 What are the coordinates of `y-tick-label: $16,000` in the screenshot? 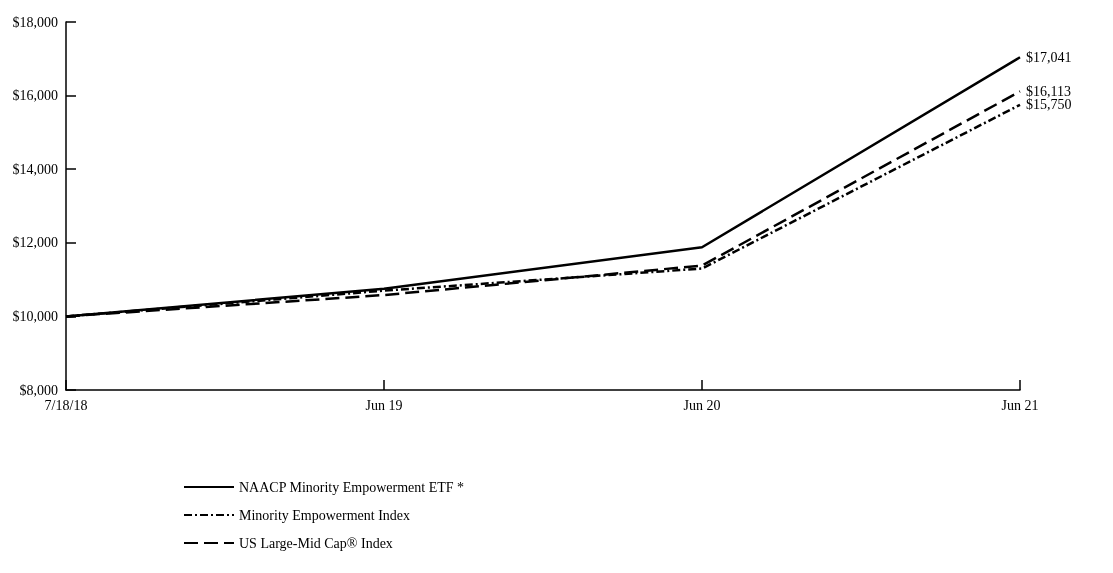 It's located at (35, 96).